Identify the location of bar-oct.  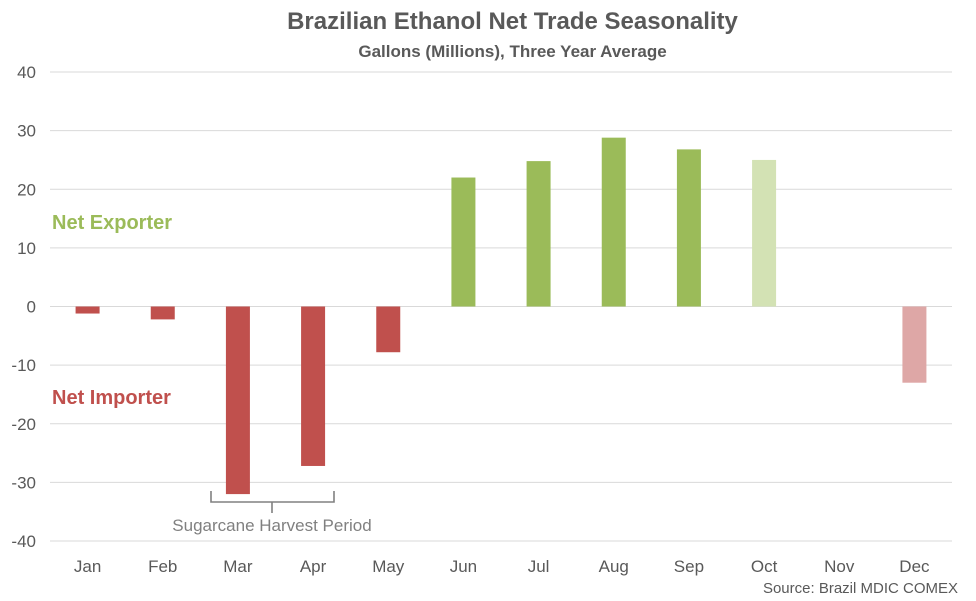
(764, 233).